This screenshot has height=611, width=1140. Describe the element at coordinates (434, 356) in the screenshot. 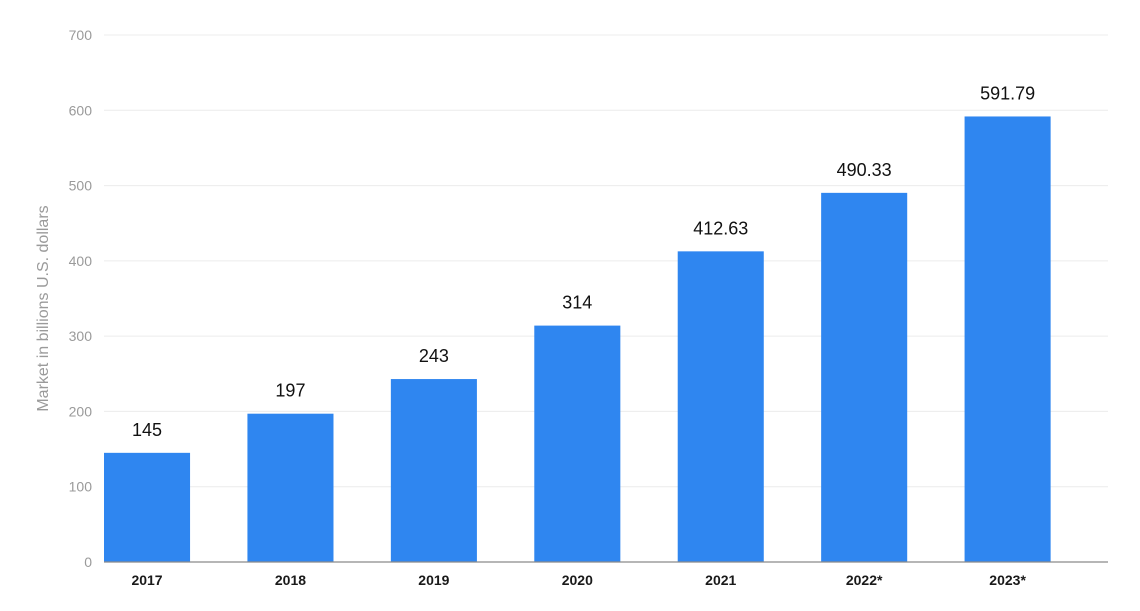

I see `data-label: 243` at that location.